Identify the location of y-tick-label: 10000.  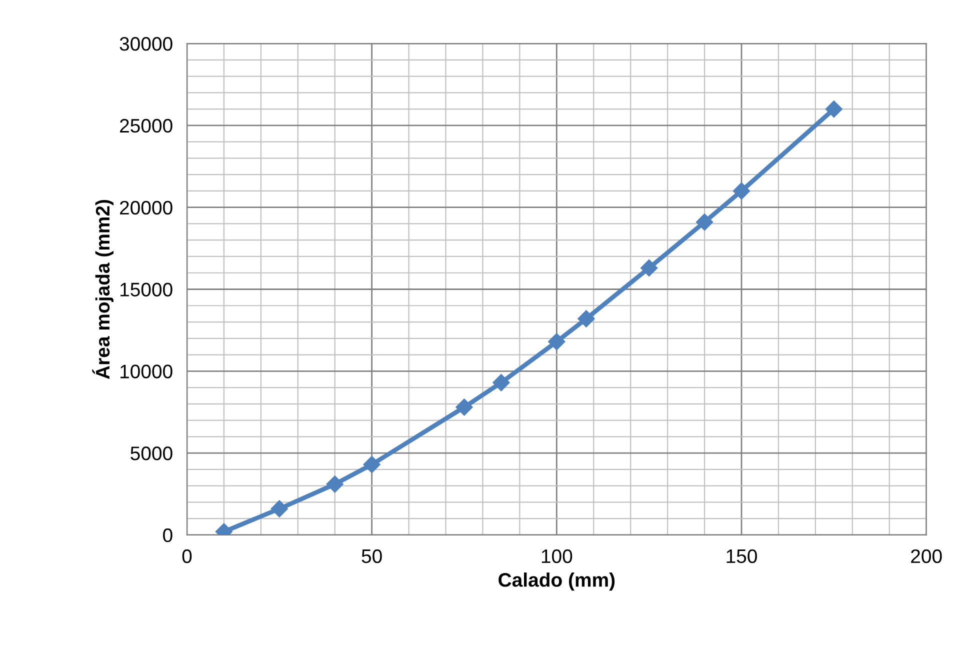
(146, 371).